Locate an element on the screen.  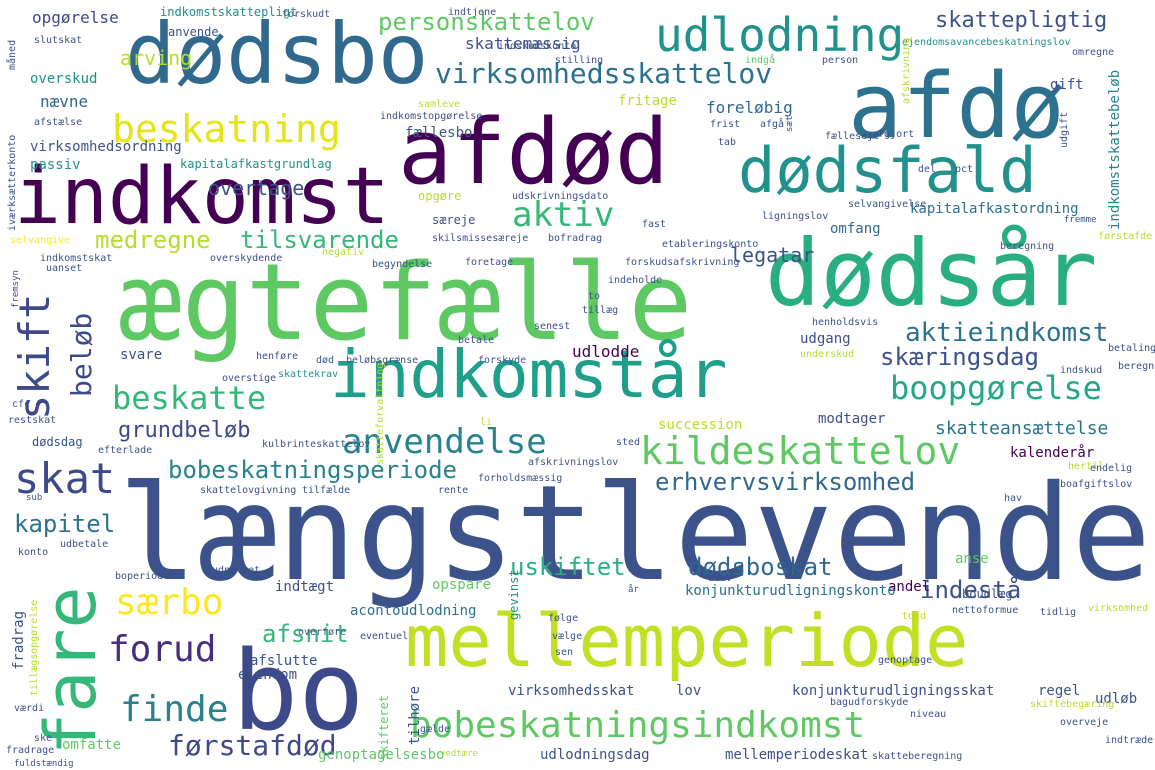
word: boafgiftslov is located at coordinates (1096, 484).